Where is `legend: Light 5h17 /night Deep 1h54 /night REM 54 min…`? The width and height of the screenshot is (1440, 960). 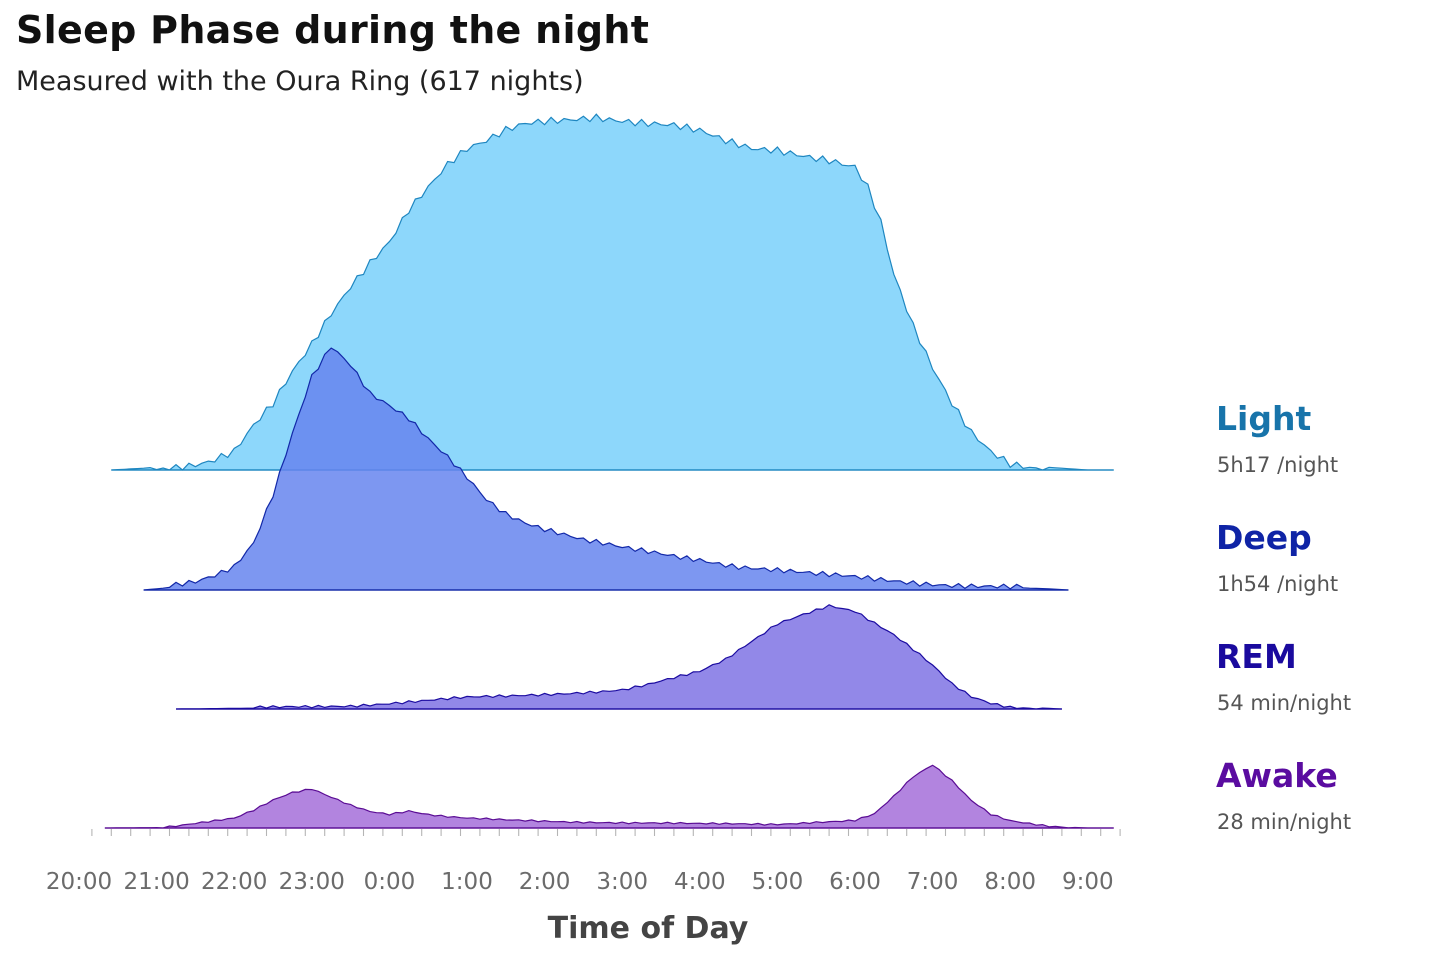
legend: Light 5h17 /night Deep 1h54 /night REM 54 min… is located at coordinates (1283, 616).